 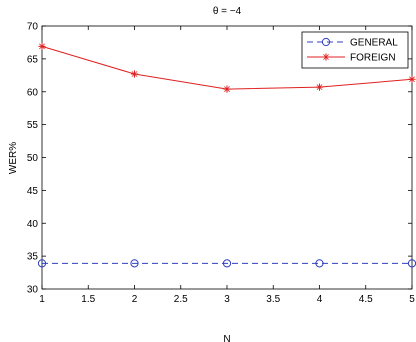 I want to click on x-tick-label: 4.5, so click(x=366, y=299).